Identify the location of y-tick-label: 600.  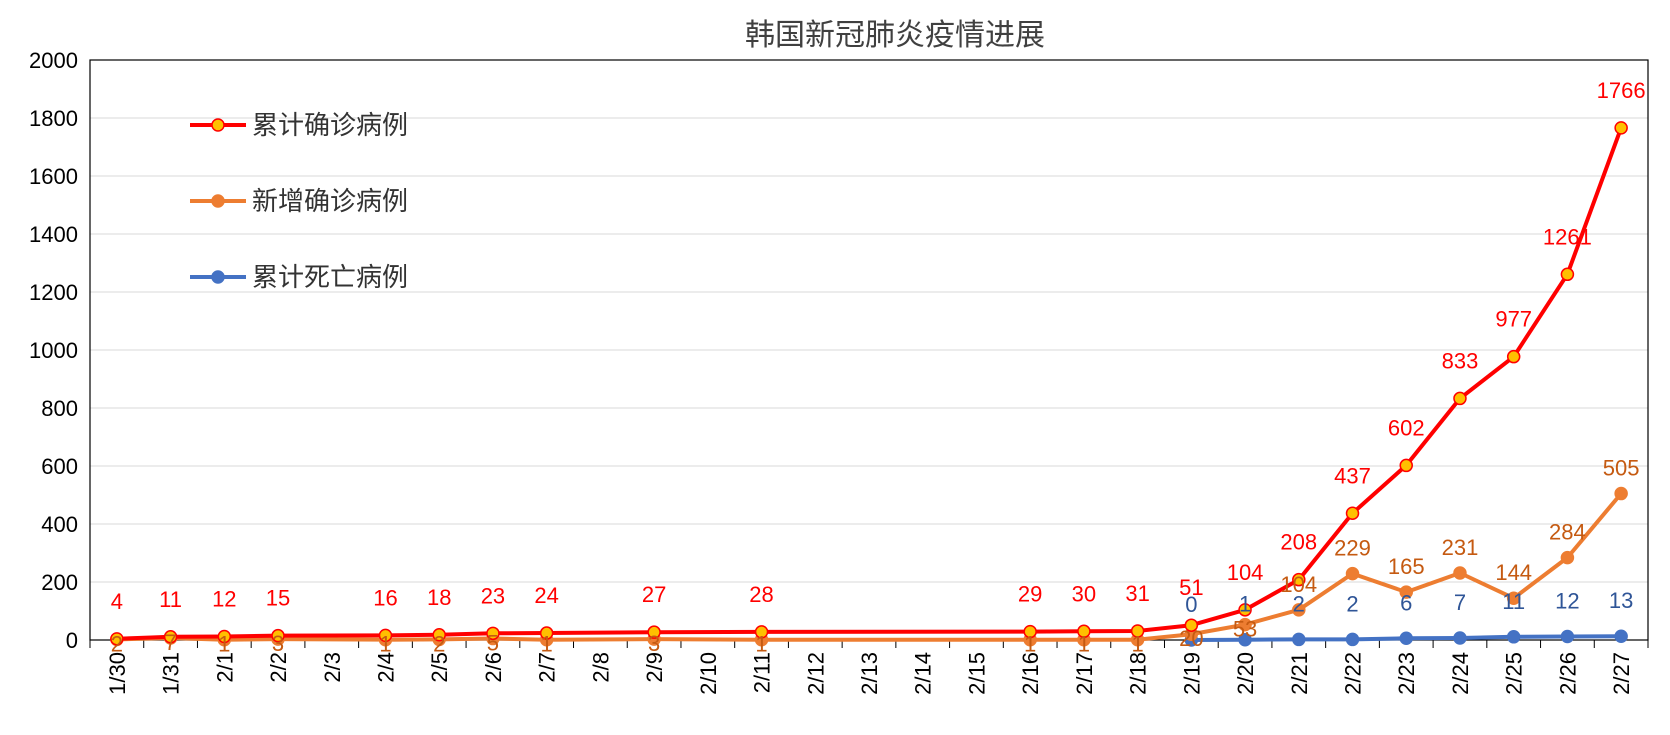
(59, 466).